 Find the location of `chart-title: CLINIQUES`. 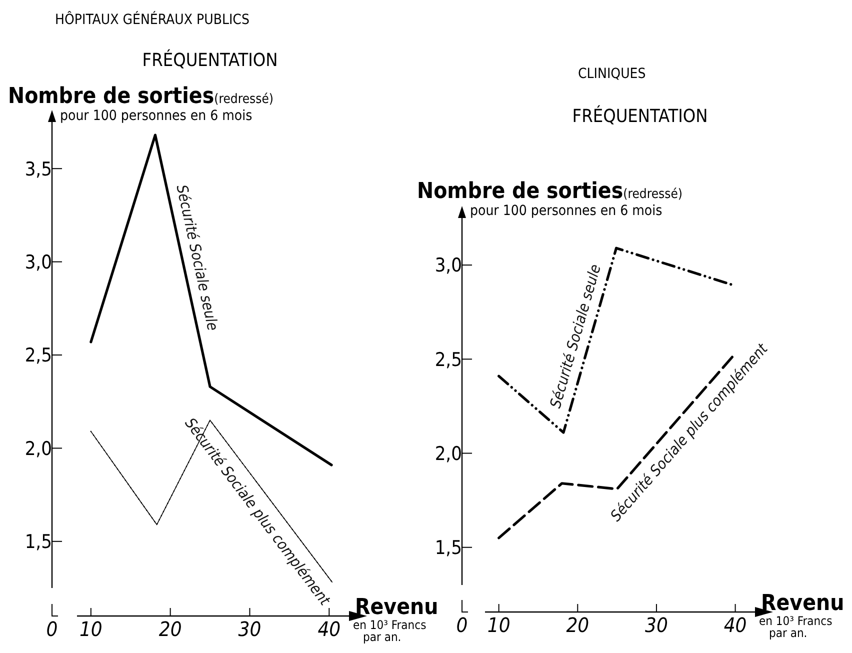

chart-title: CLINIQUES is located at coordinates (612, 74).